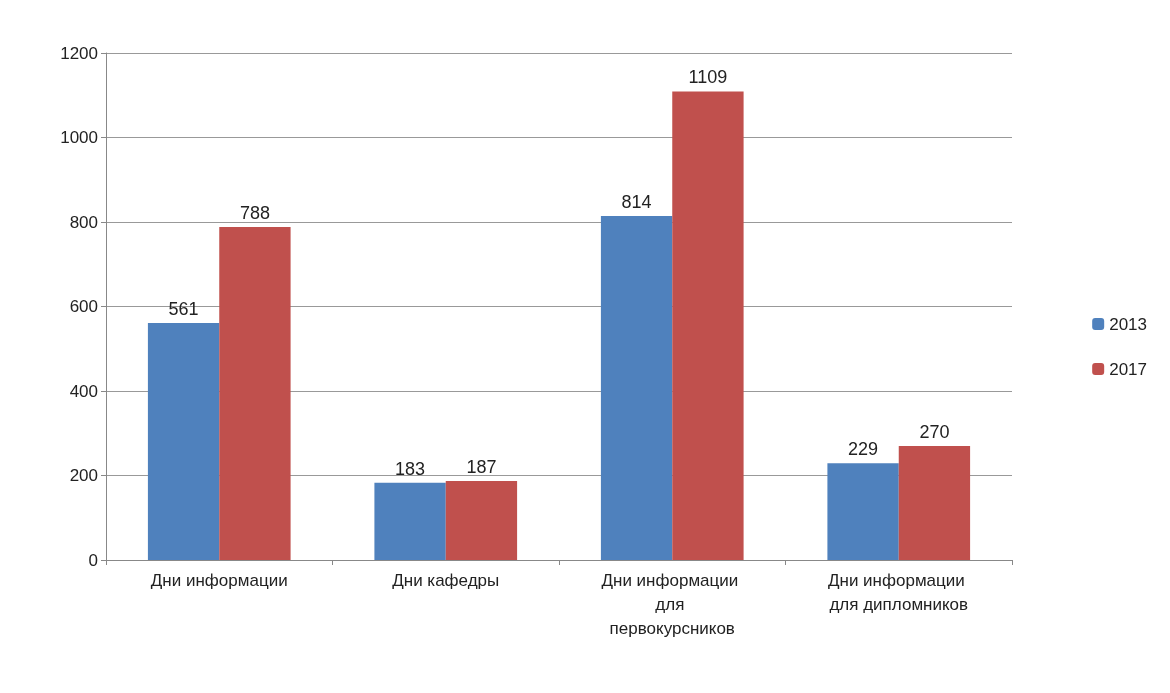  Describe the element at coordinates (446, 580) in the screenshot. I see `x-tick-label: Дни кафедры` at that location.